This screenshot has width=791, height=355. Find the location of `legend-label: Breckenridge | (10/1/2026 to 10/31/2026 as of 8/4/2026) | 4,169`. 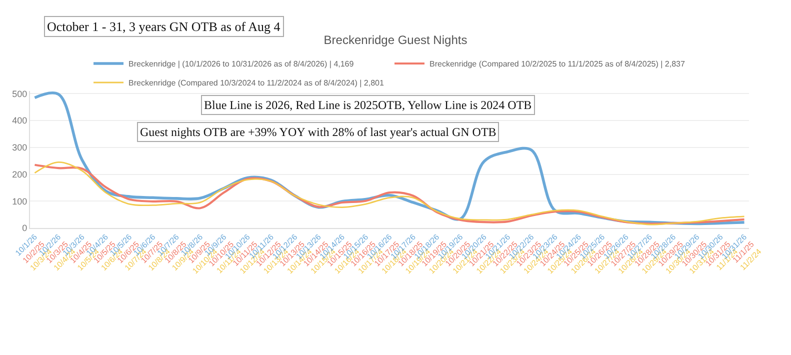

legend-label: Breckenridge | (10/1/2026 to 10/31/2026 as of 8/4/2026) | 4,169 is located at coordinates (241, 64).